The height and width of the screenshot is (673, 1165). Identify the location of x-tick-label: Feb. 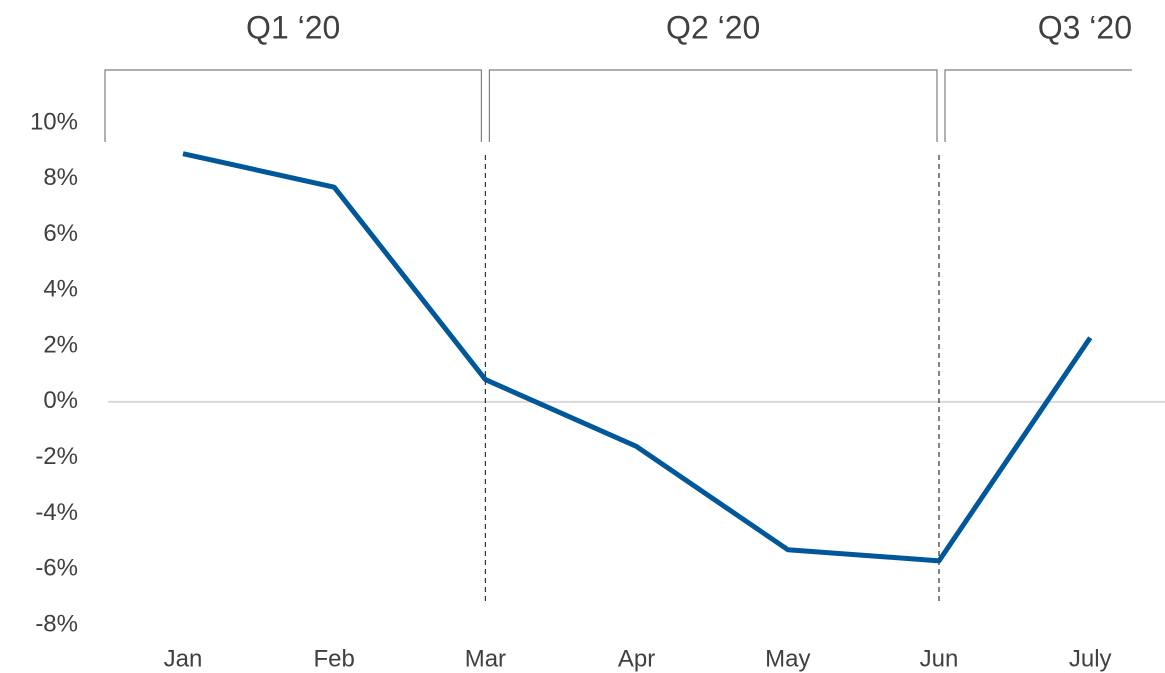
(334, 658).